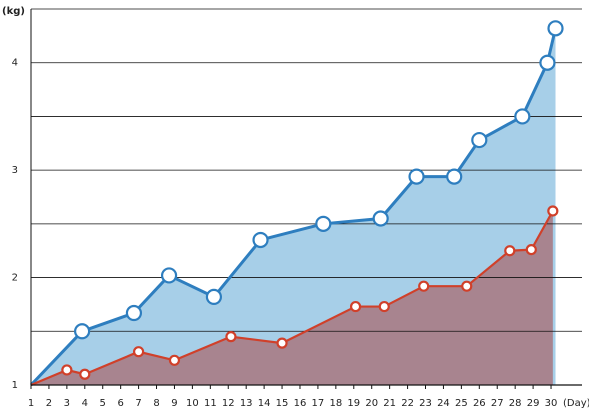  Describe the element at coordinates (156, 403) in the screenshot. I see `x-tick-label: 8` at that location.